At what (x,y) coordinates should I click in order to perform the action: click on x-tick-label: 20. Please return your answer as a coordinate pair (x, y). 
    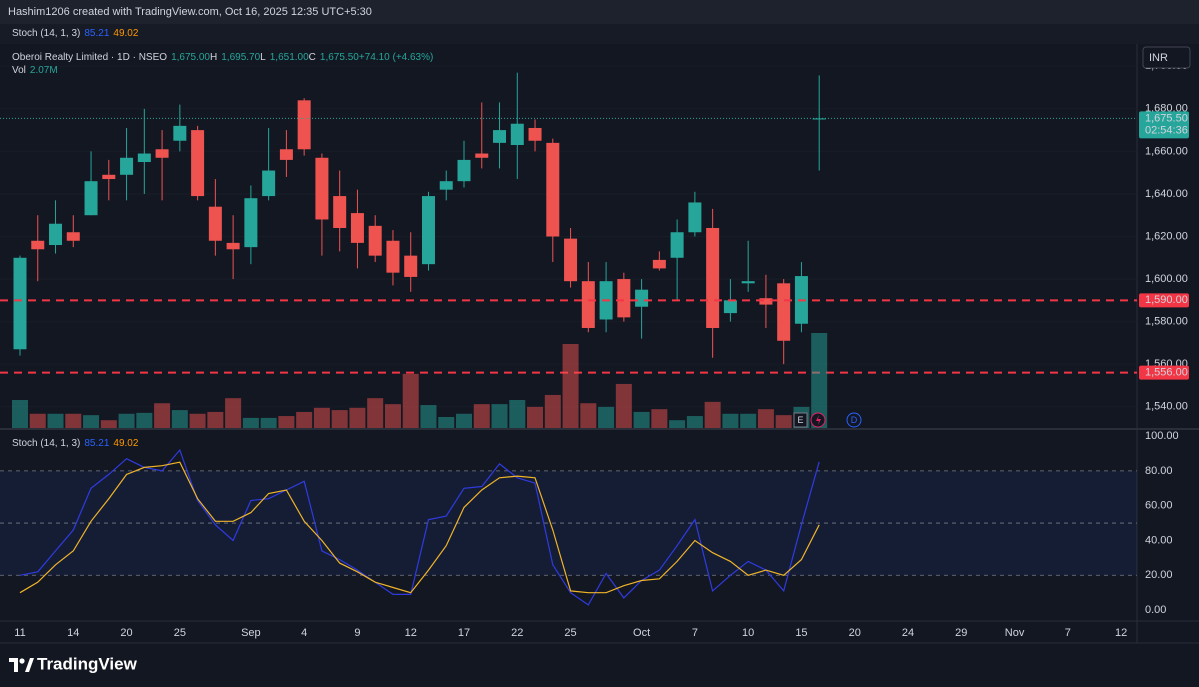
    Looking at the image, I should click on (126, 633).